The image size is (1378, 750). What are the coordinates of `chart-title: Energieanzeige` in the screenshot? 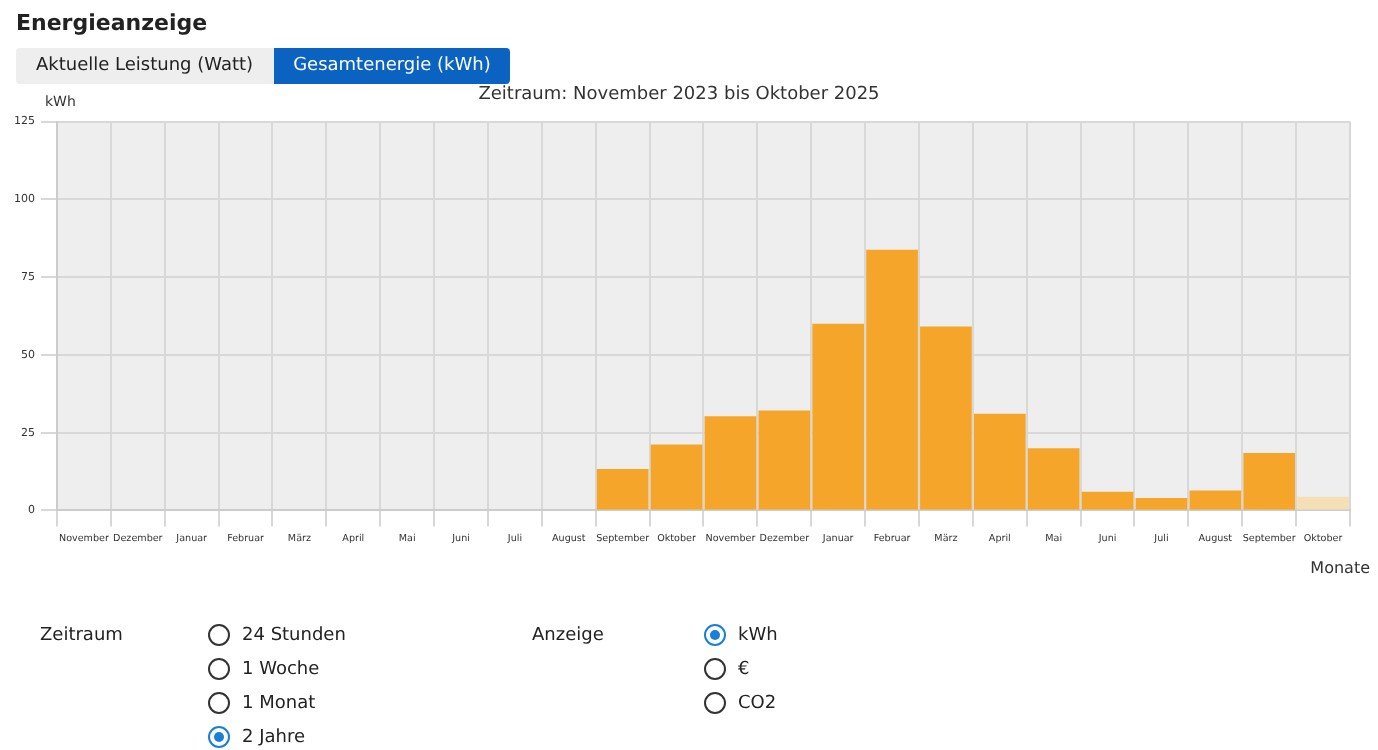 It's located at (112, 23).